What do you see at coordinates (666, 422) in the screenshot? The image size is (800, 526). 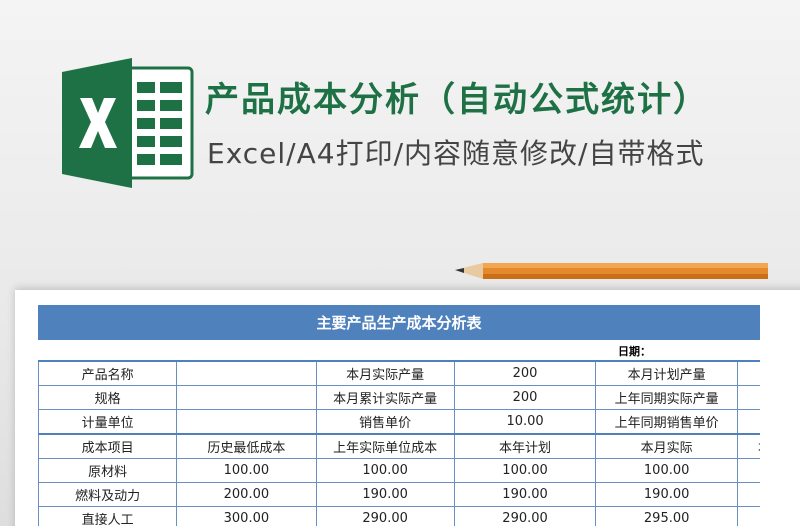 I see `table-cell: 上年同期销售单价` at bounding box center [666, 422].